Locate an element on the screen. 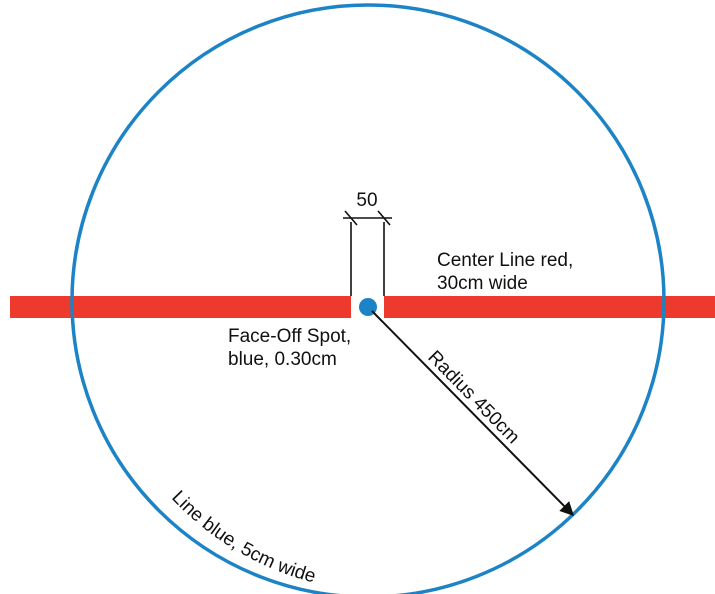 The height and width of the screenshot is (594, 715). face-off-spot-label-line2: blue, 0.30cm is located at coordinates (282, 359).